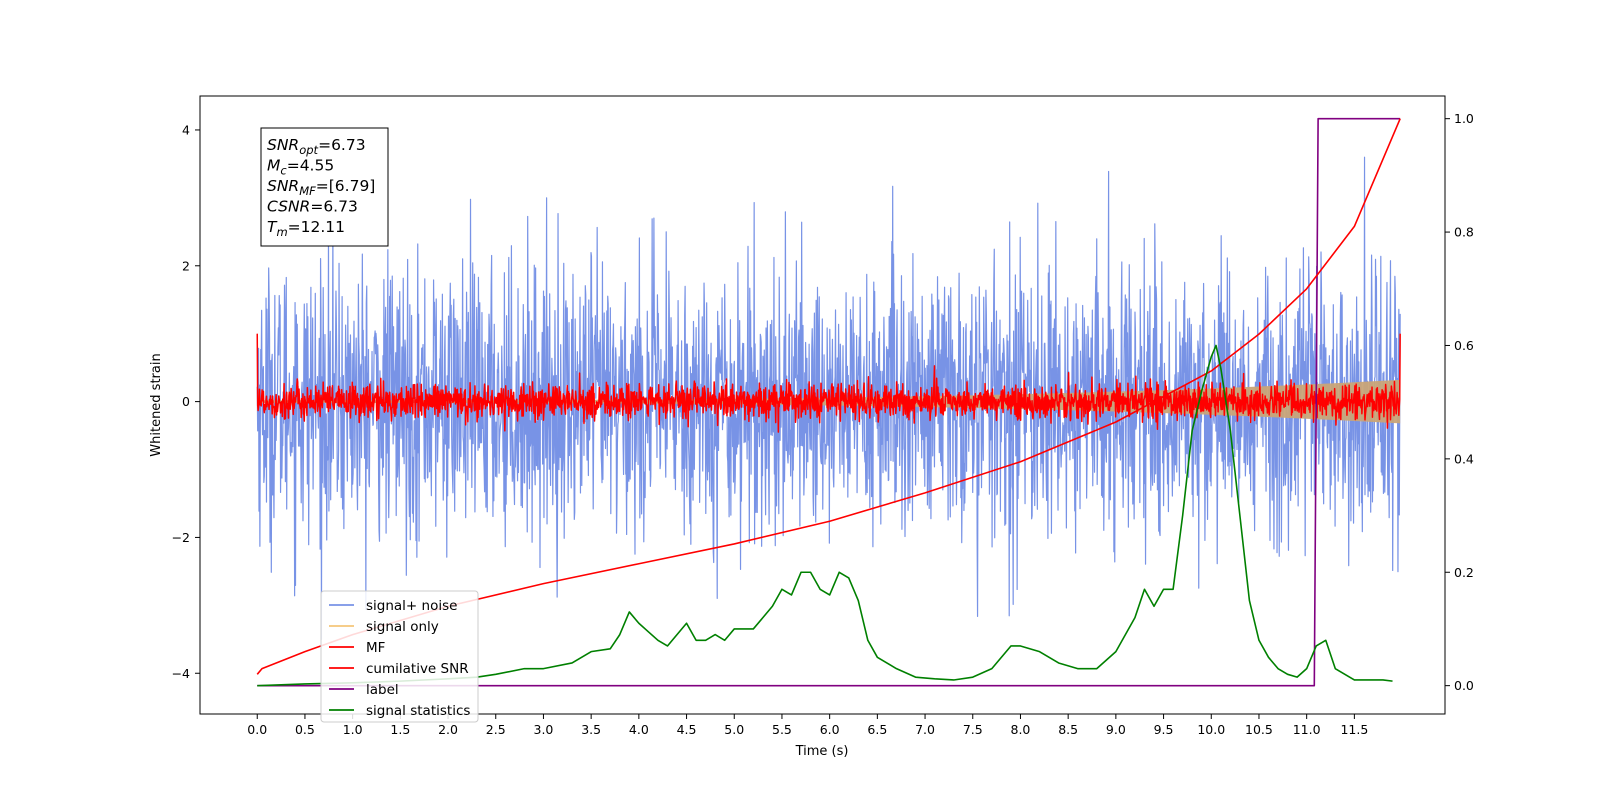 The height and width of the screenshot is (800, 1600). Describe the element at coordinates (1259, 729) in the screenshot. I see `x-tick-label: 10.5` at that location.